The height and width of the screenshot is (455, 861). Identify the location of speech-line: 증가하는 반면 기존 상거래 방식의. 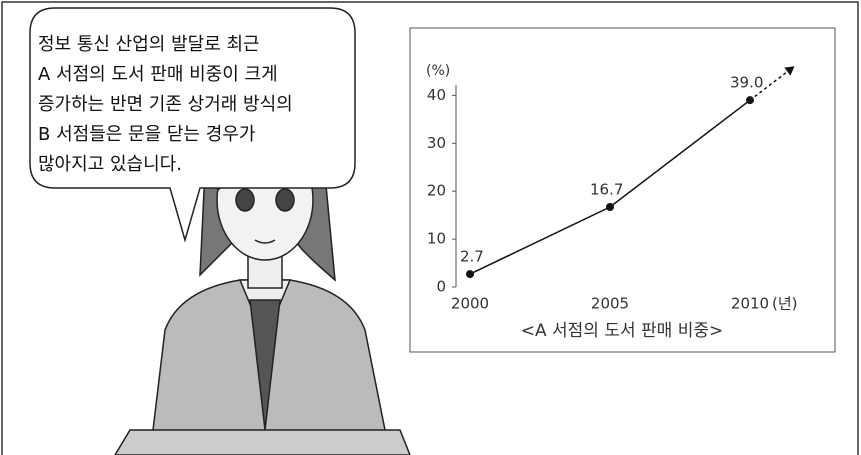
(165, 104).